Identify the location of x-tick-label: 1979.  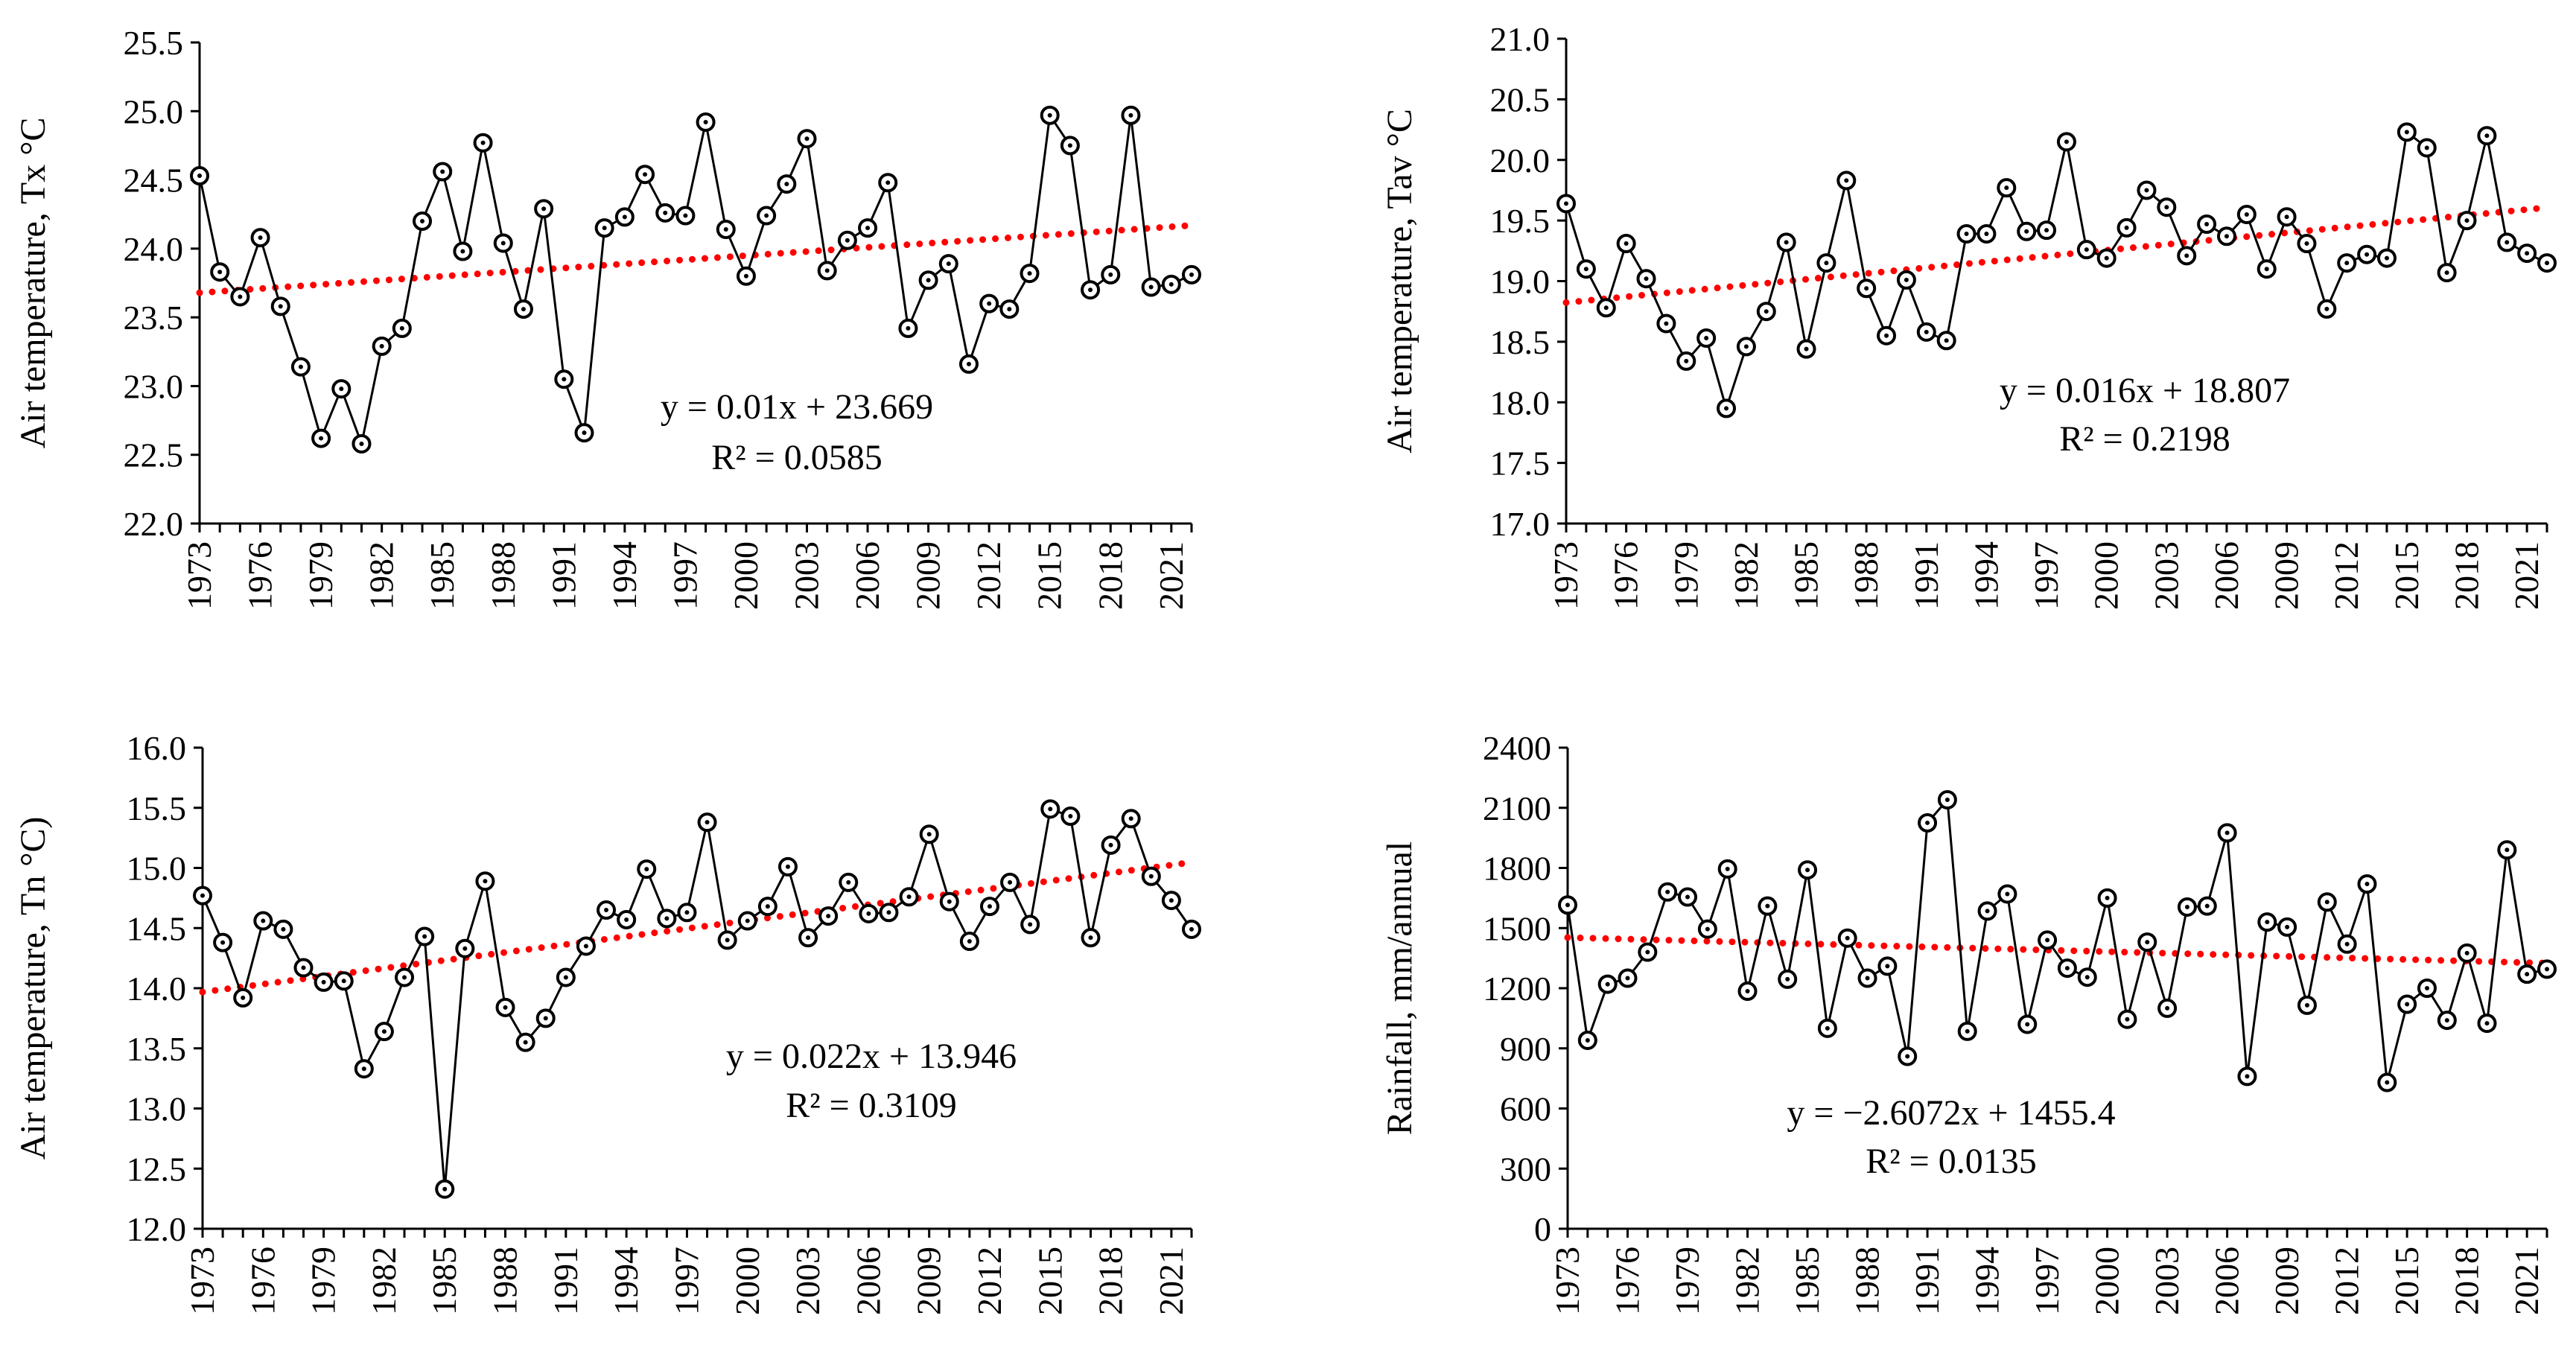
(324, 1281).